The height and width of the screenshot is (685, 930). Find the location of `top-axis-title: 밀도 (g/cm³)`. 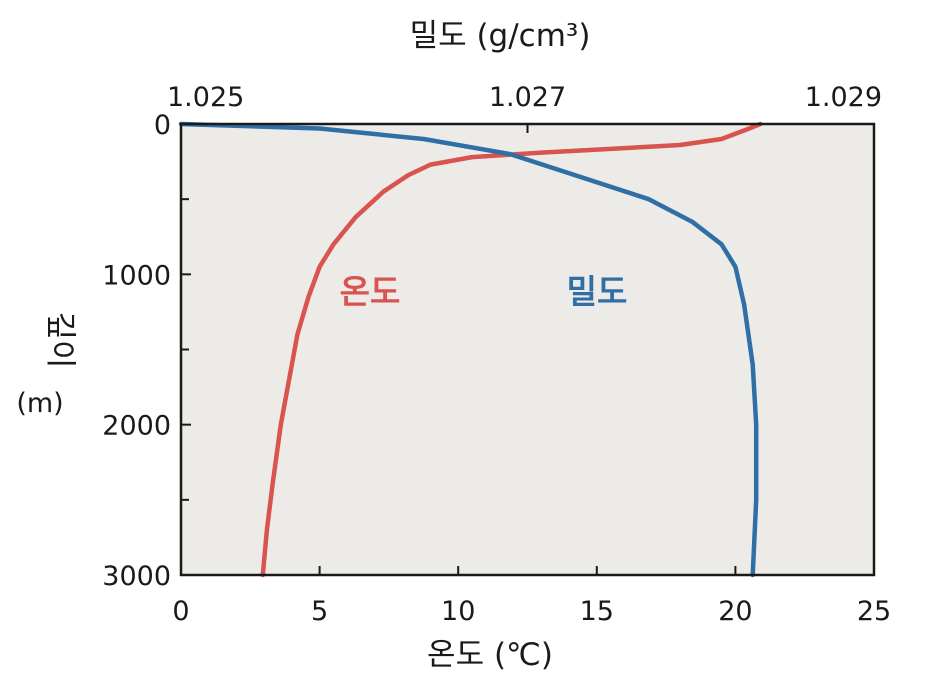

top-axis-title: 밀도 (g/cm³) is located at coordinates (500, 36).